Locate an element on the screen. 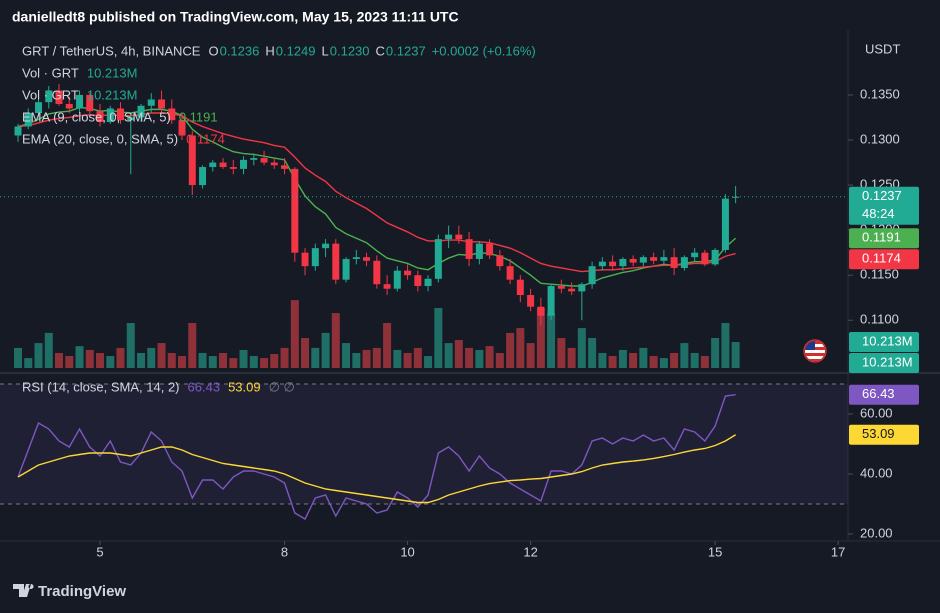 The image size is (940, 613). volume-legend-value: 10.213M is located at coordinates (112, 72).